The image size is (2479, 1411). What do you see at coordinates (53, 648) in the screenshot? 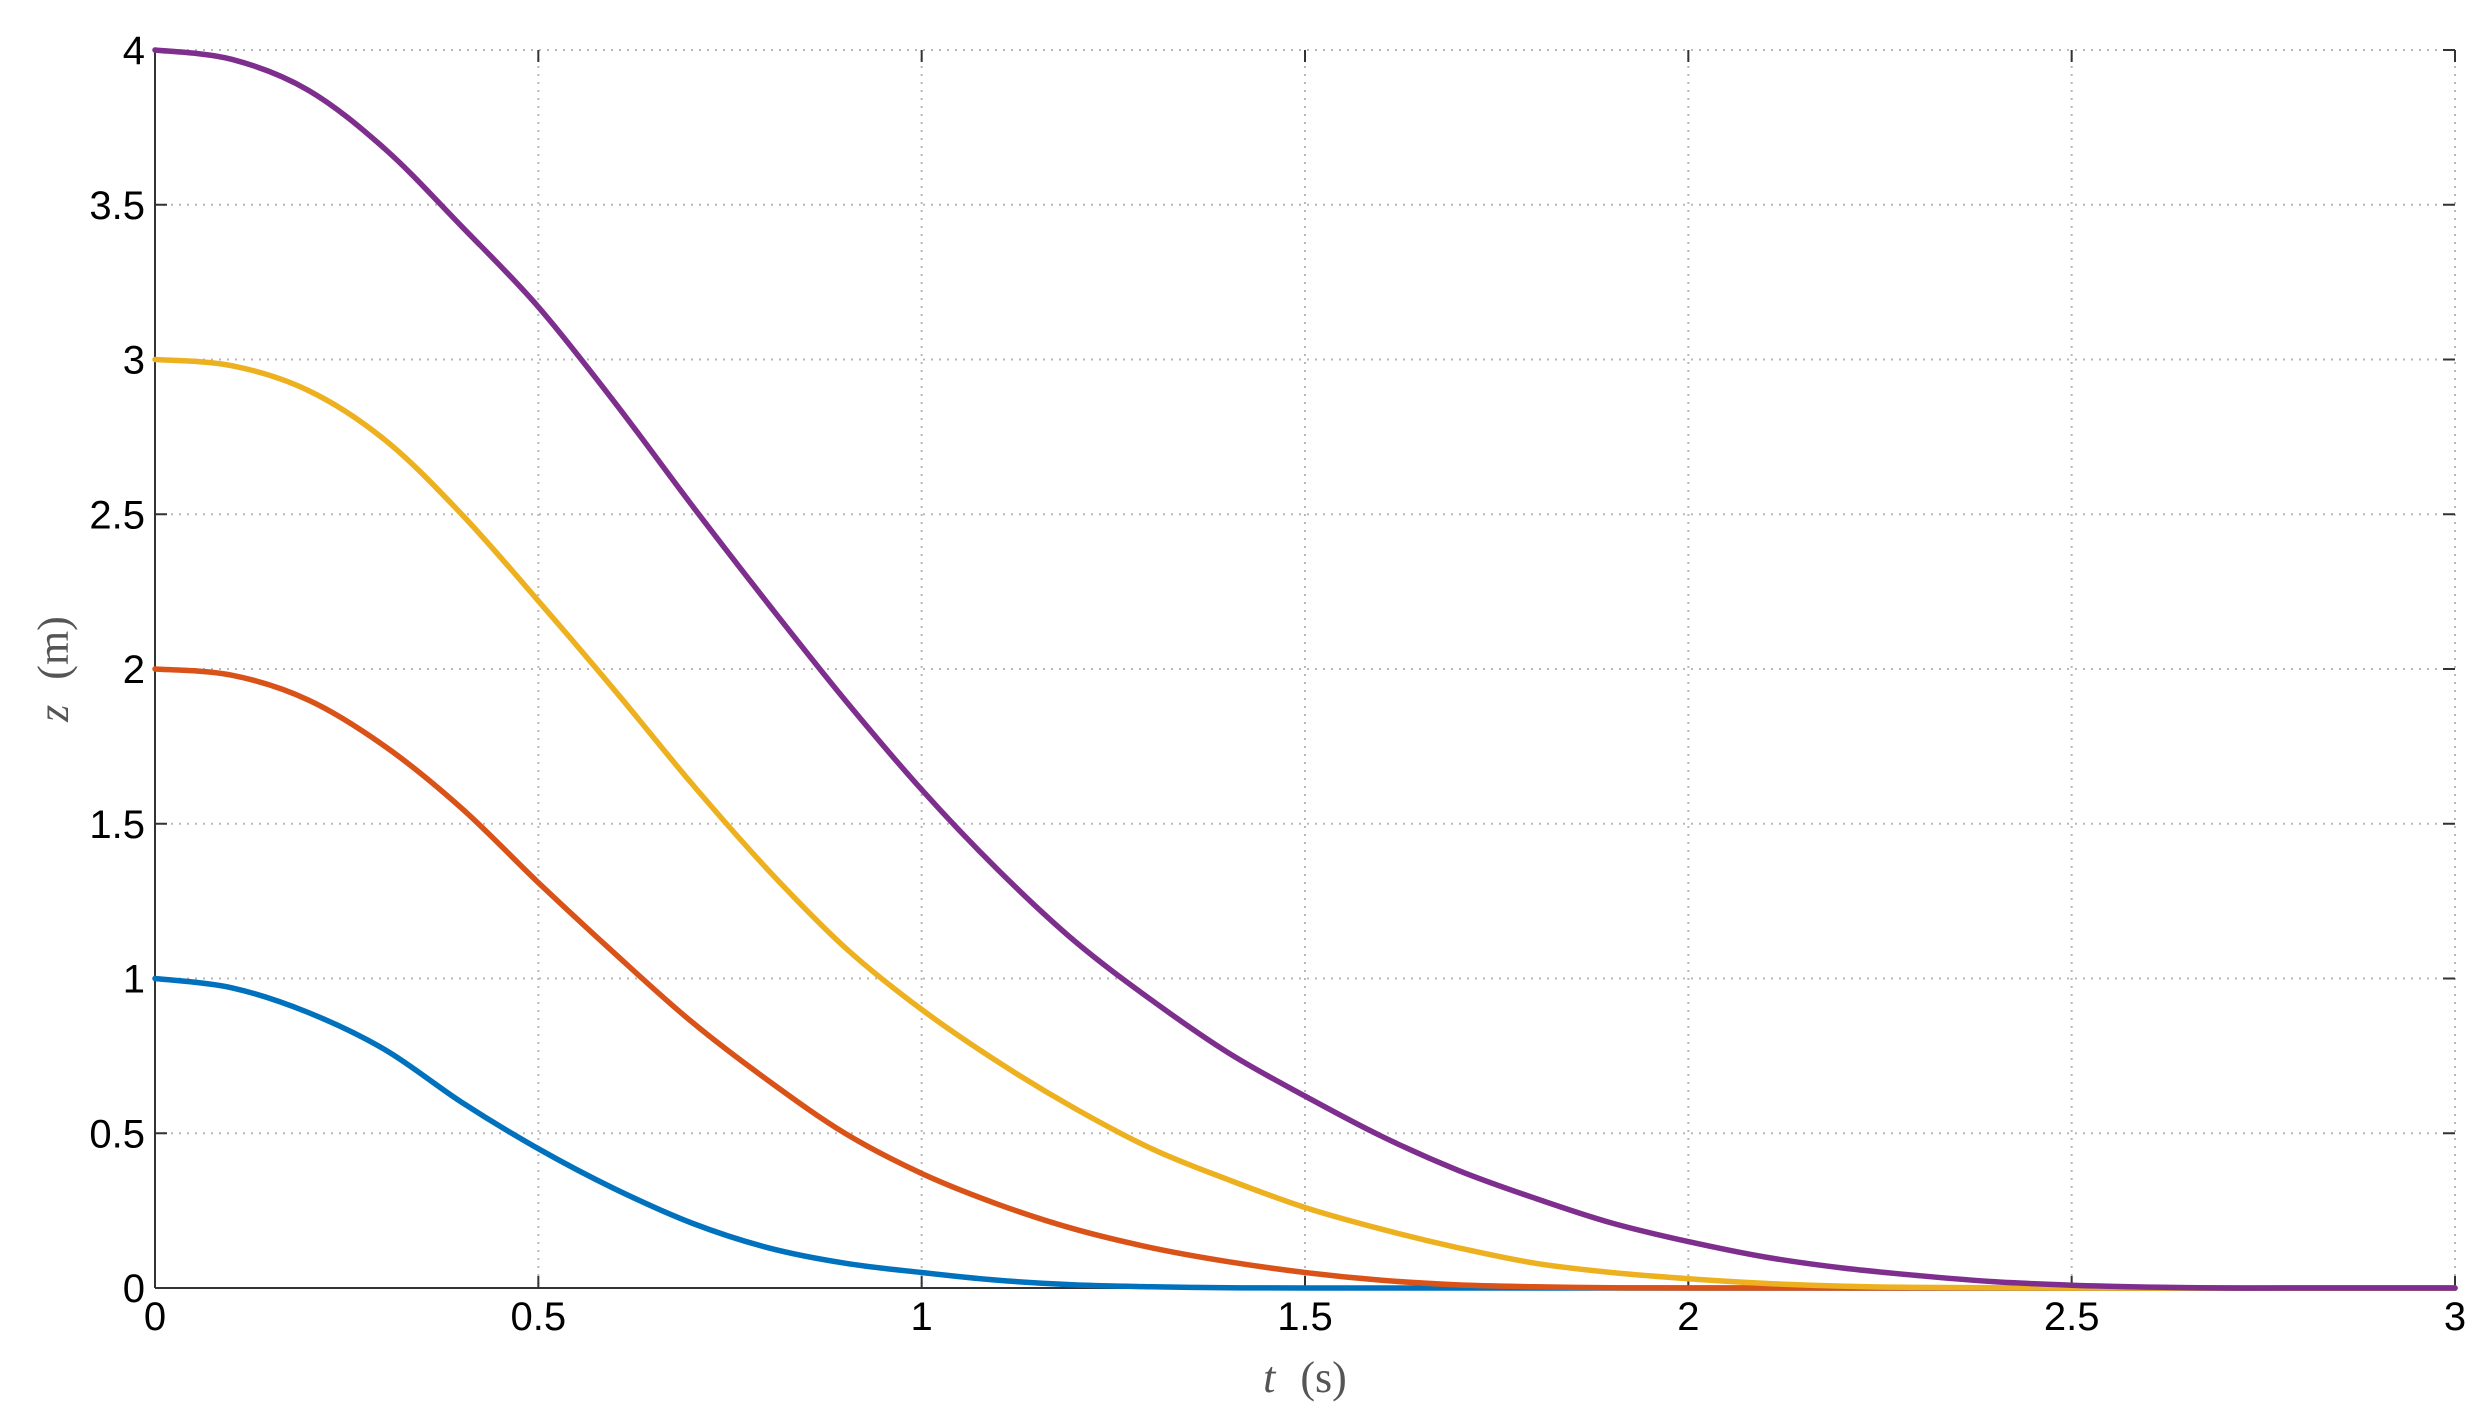
I see `y-axis-label-unit: (m)` at bounding box center [53, 648].